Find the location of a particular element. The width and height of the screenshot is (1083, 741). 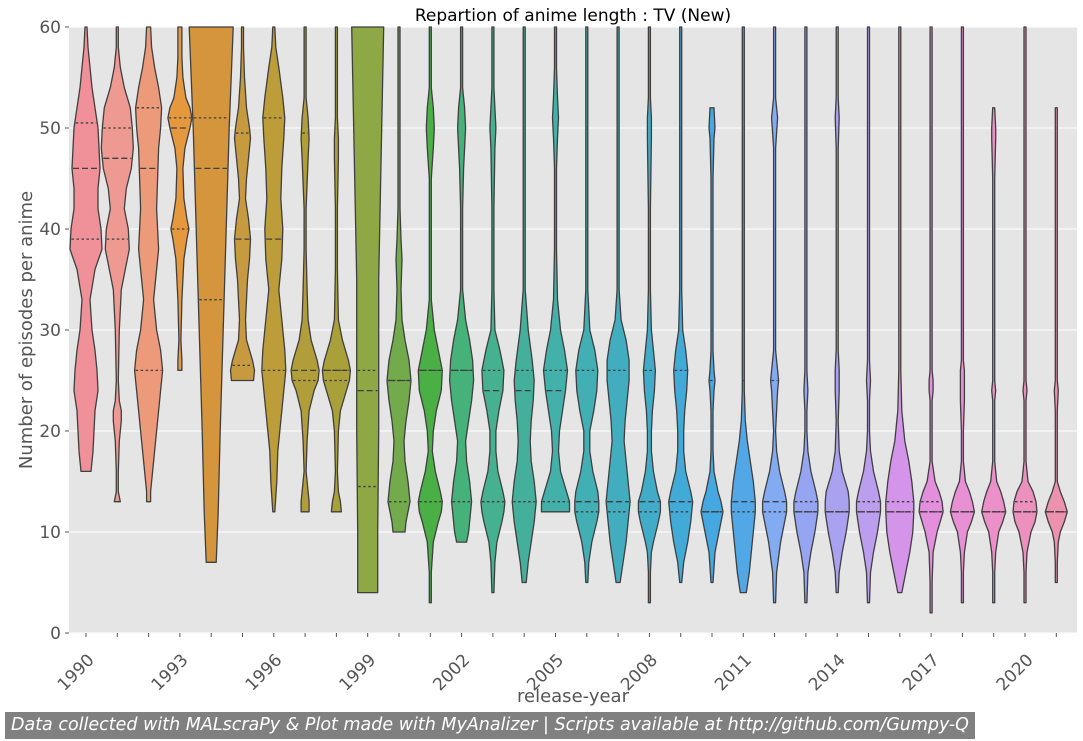

x-tick-label: 1990 is located at coordinates (76, 672).